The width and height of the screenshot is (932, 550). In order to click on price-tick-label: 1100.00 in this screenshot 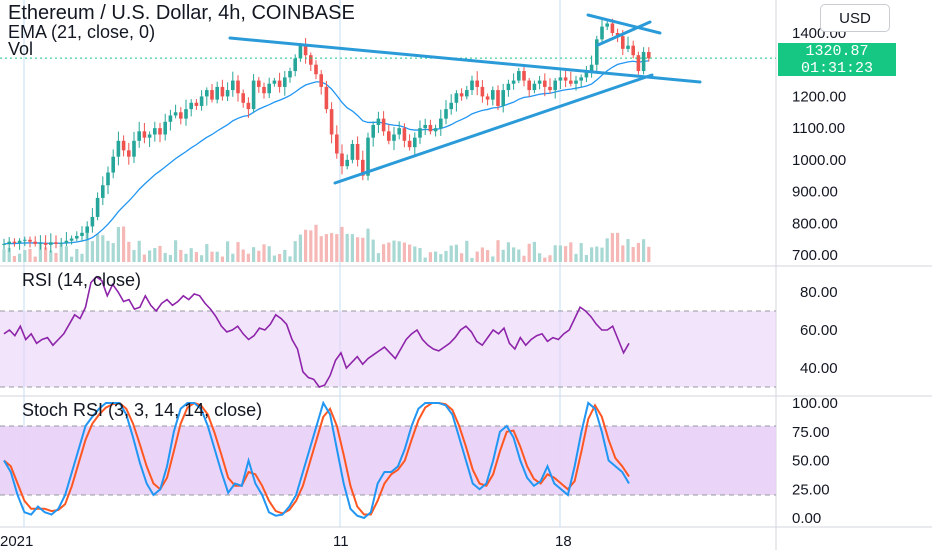, I will do `click(818, 128)`.